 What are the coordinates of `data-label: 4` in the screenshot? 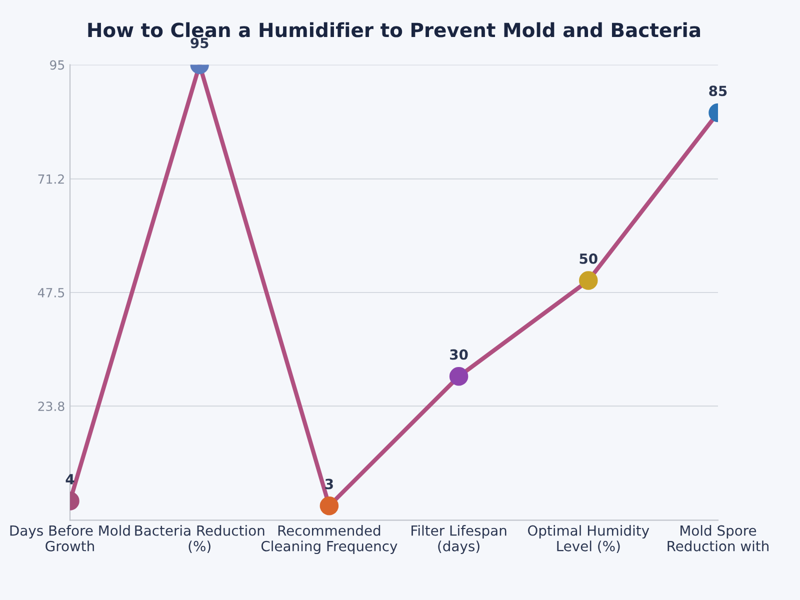 It's located at (70, 479).